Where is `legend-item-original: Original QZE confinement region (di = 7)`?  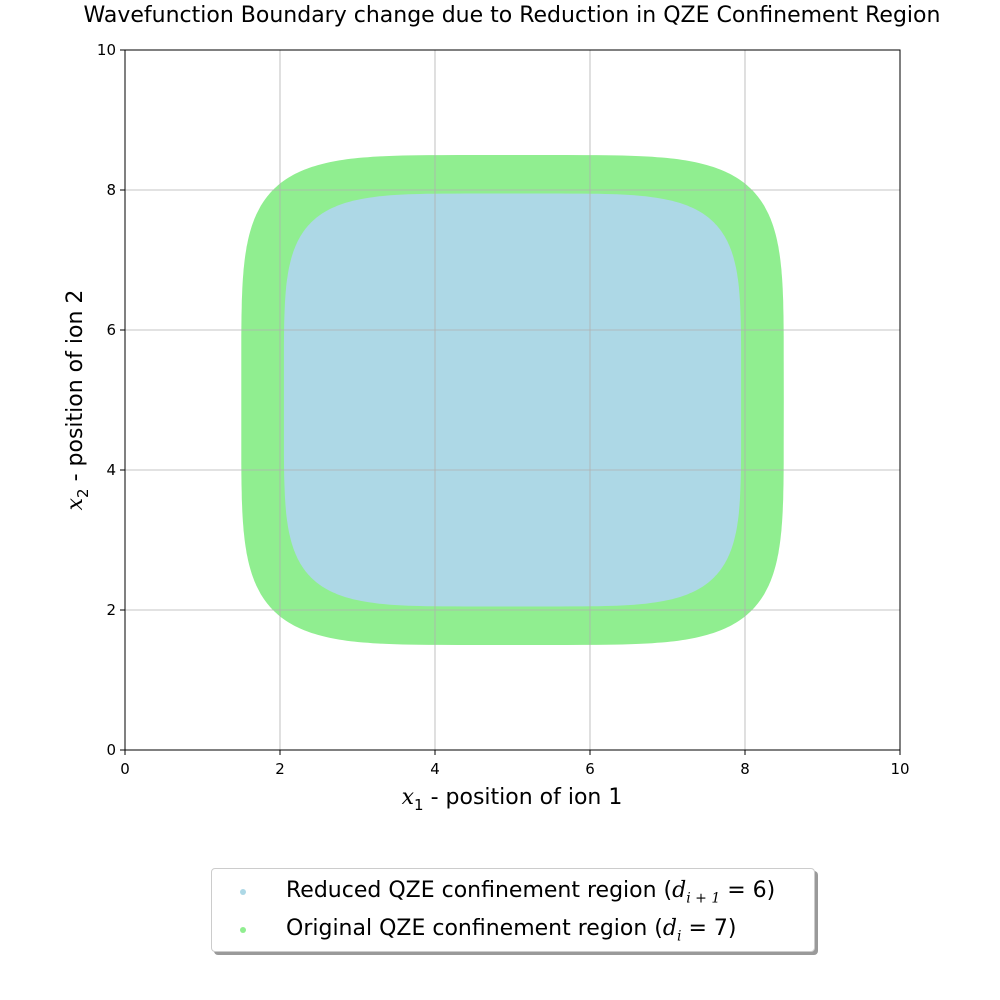
legend-item-original: Original QZE confinement region (di = 7) is located at coordinates (474, 930).